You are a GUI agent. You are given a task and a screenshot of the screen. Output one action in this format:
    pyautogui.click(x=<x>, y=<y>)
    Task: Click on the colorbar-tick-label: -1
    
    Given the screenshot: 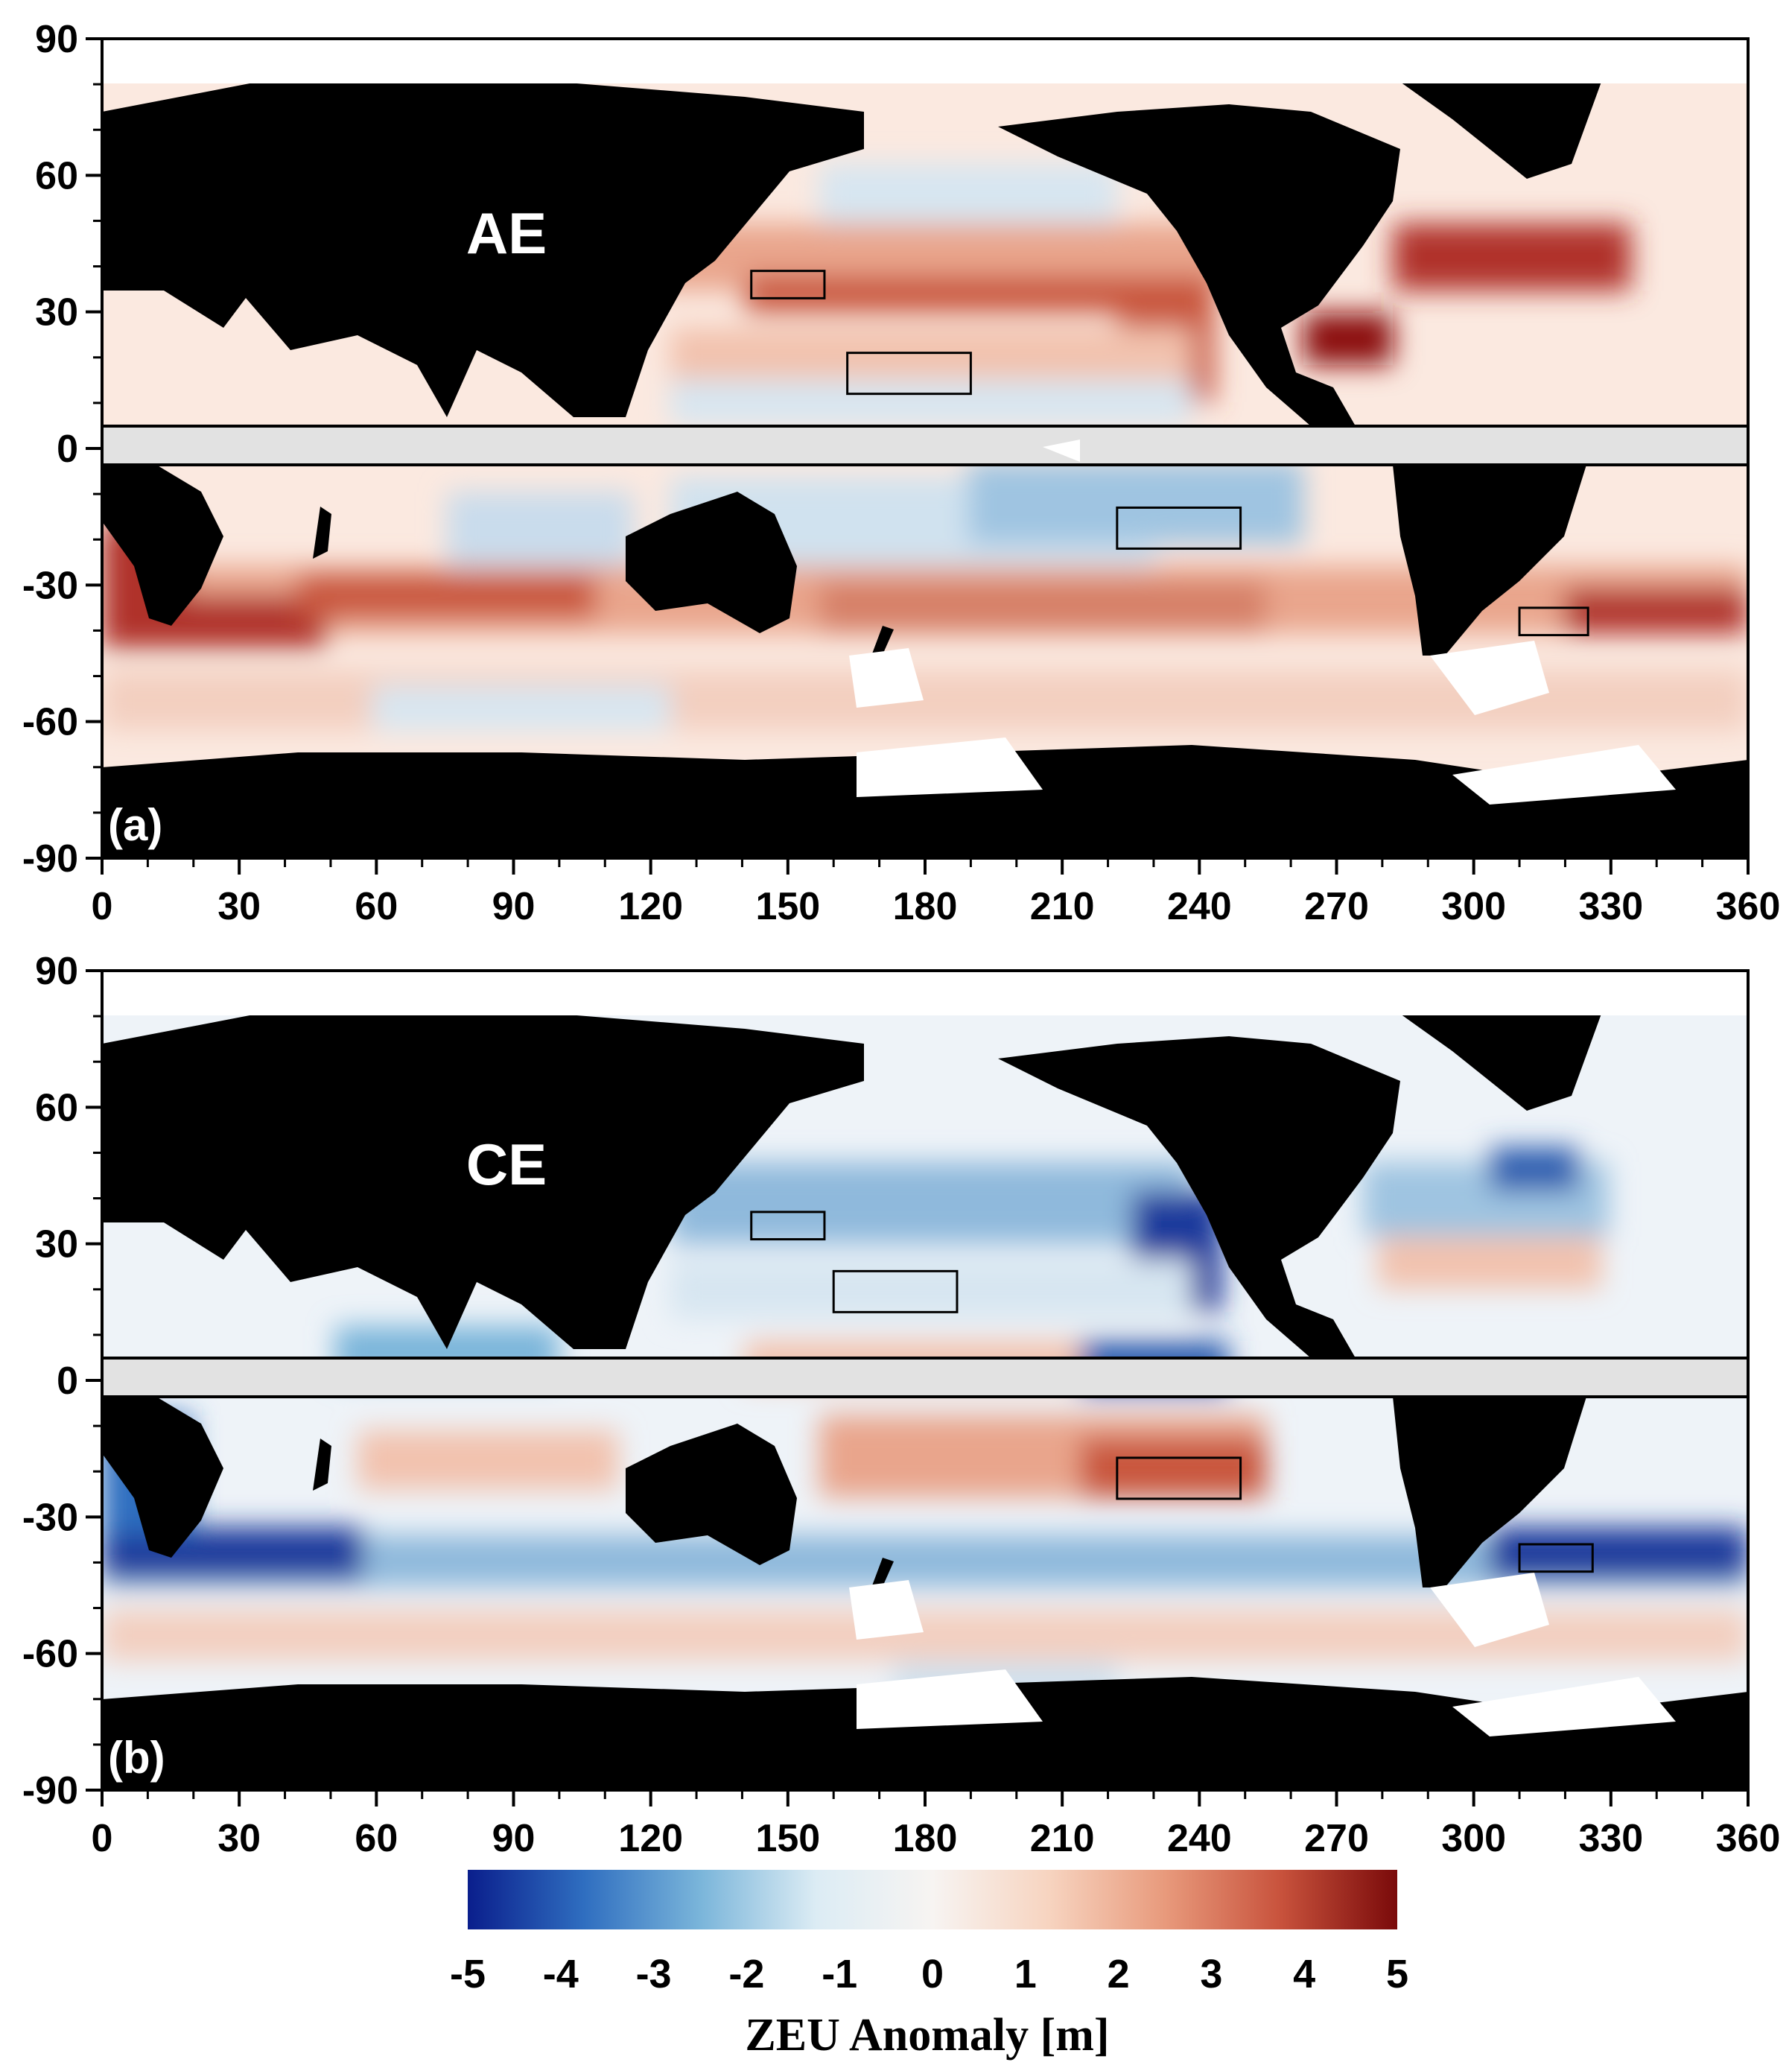 What is the action you would take?
    pyautogui.click(x=839, y=1974)
    